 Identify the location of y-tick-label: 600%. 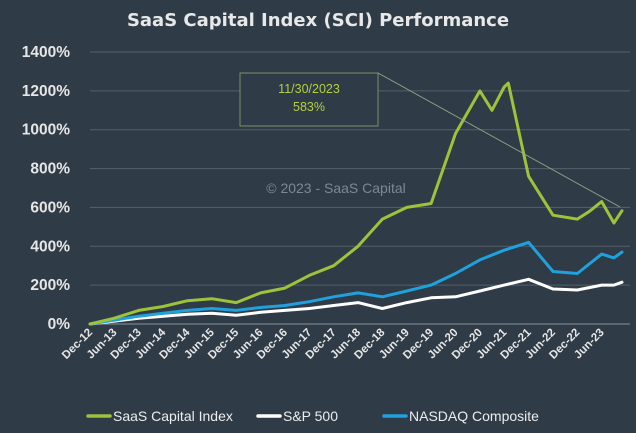
(50, 207).